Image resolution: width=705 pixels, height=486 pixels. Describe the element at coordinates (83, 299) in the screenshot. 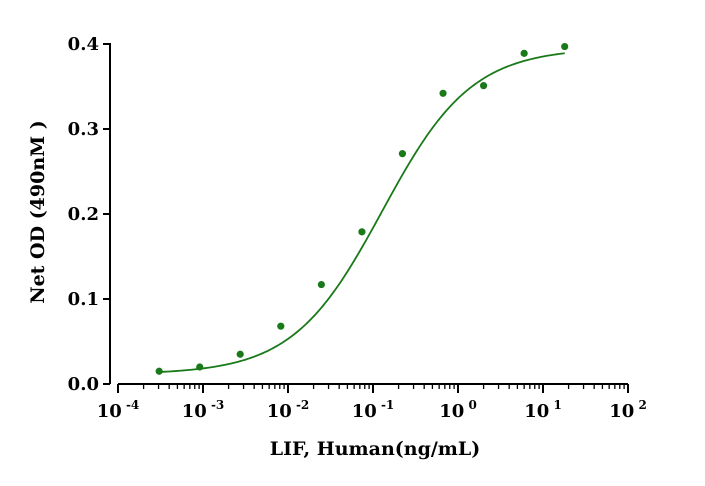

I see `y-tick-label: 0.1` at that location.